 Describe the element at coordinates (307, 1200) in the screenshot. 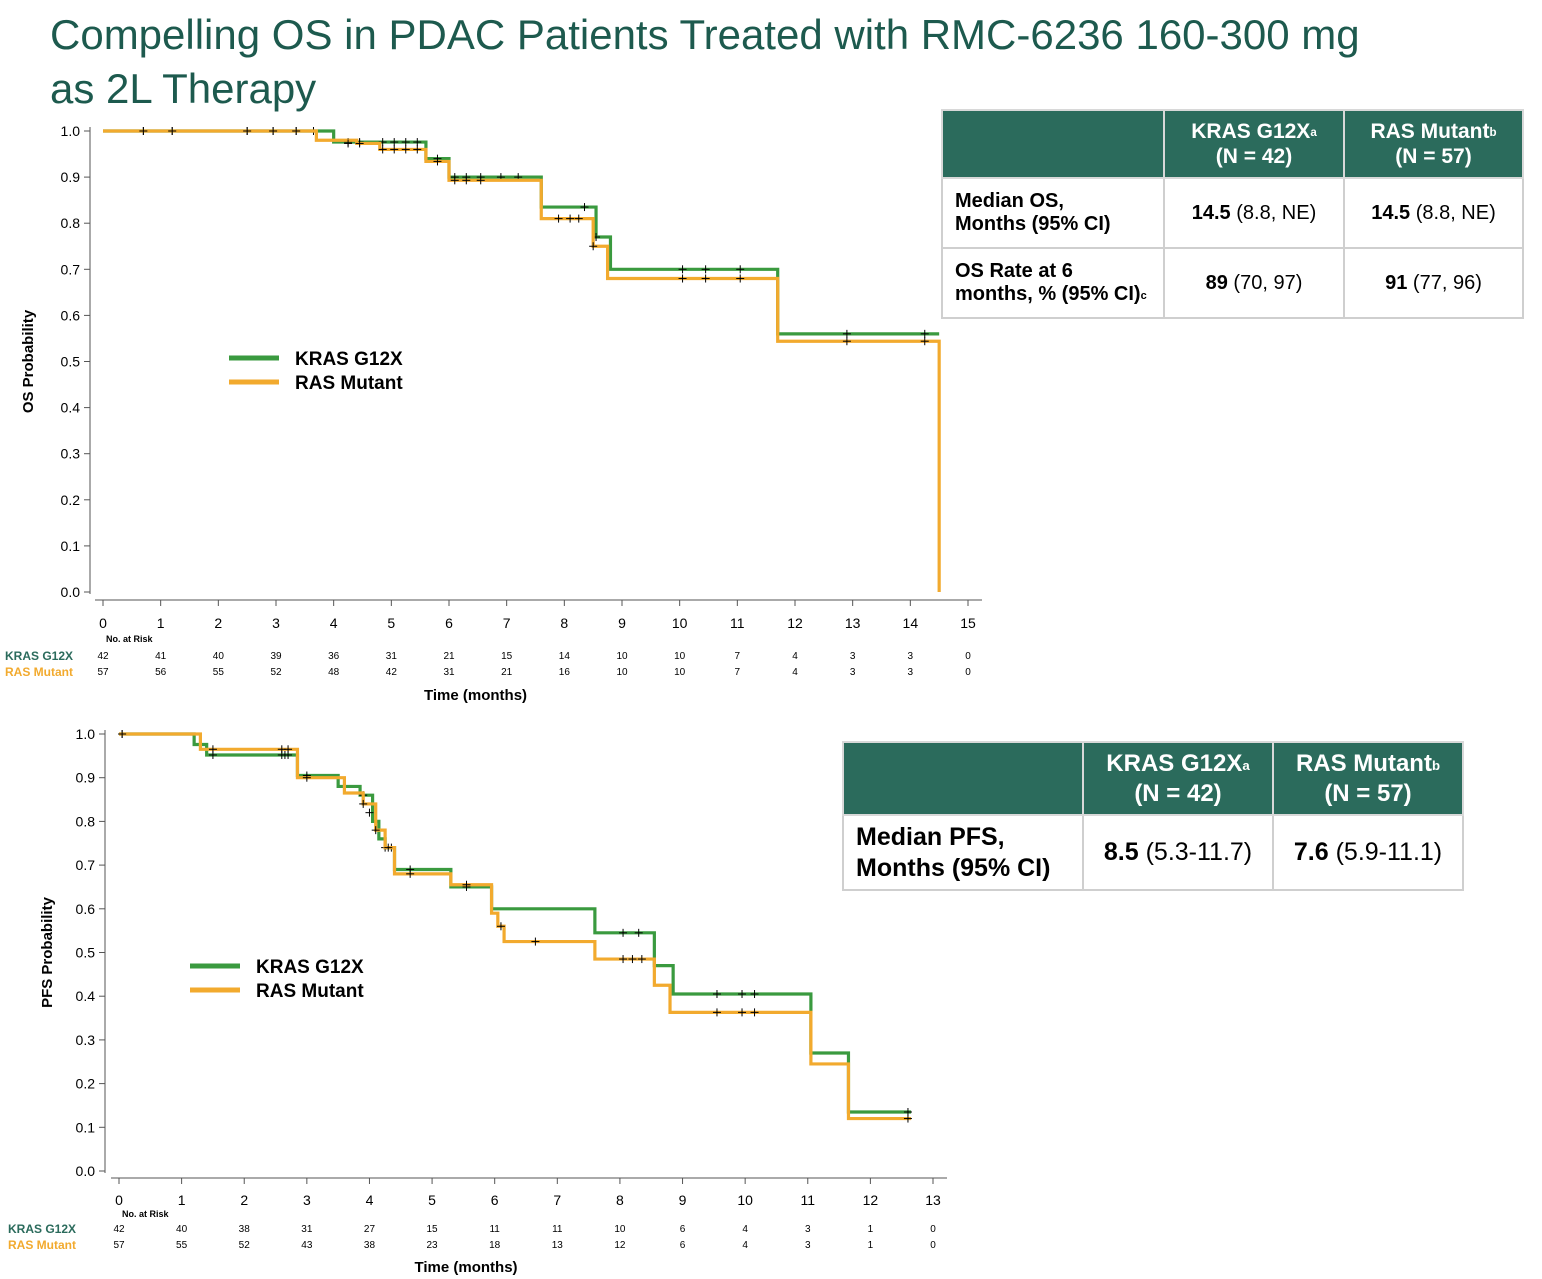

I see `pfs-x-tick-label: 3` at that location.